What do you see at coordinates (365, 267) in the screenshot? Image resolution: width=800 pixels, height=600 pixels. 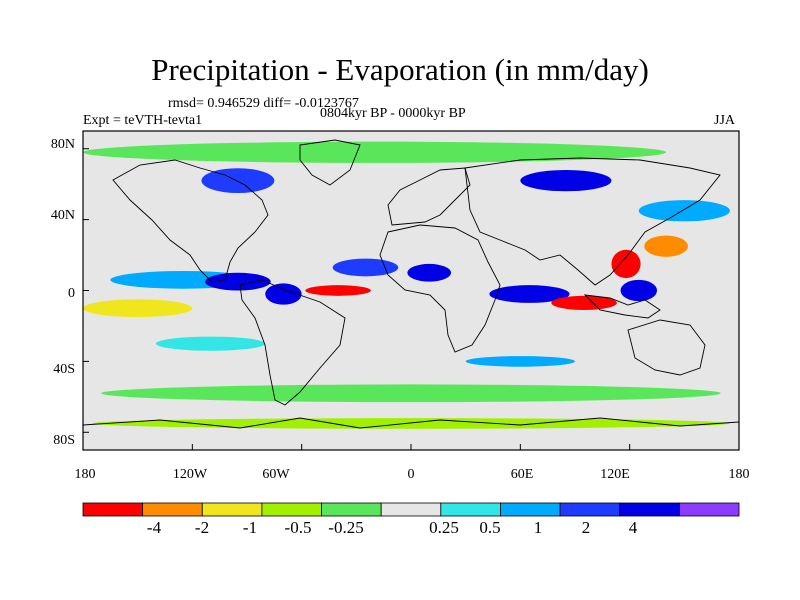 I see `region-atlantic-wet` at bounding box center [365, 267].